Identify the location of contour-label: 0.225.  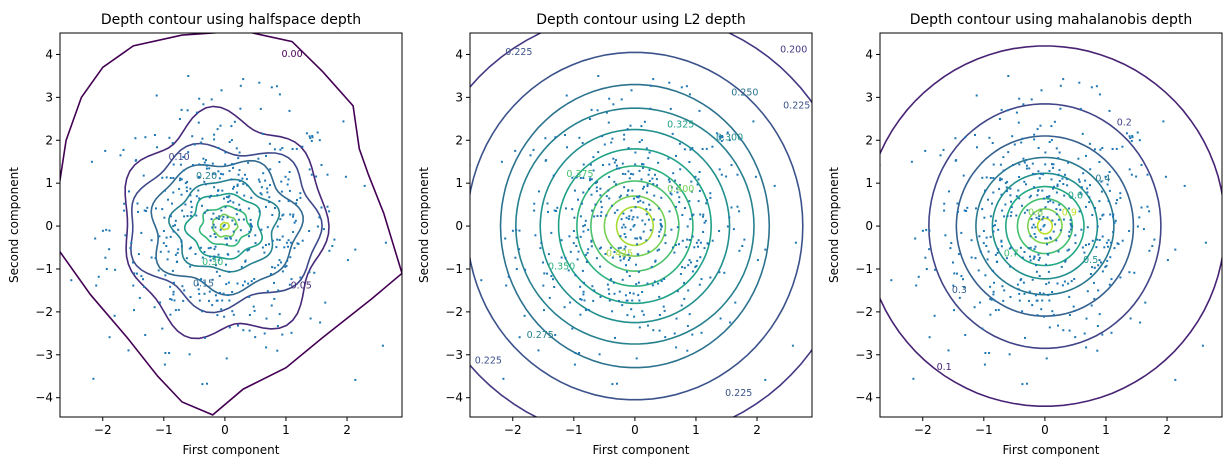
(796, 105).